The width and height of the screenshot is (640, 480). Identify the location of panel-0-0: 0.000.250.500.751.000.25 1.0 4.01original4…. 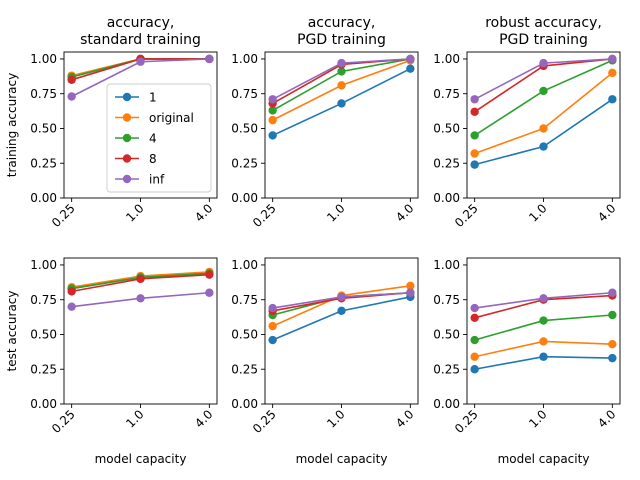
(124, 140).